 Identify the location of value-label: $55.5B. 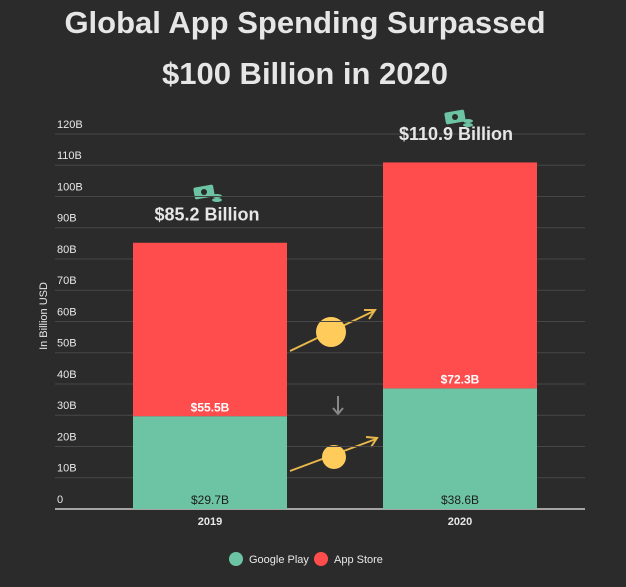
(210, 407).